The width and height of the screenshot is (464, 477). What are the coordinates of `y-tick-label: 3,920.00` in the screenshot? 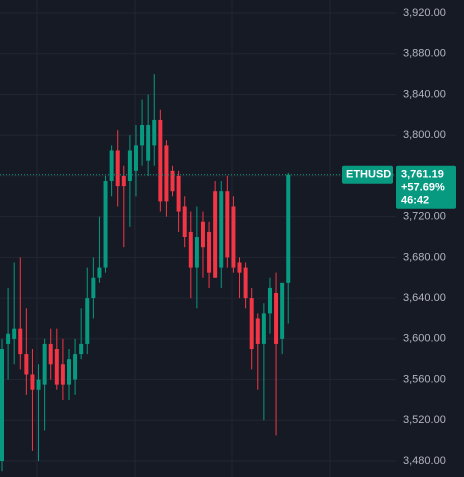 It's located at (424, 13).